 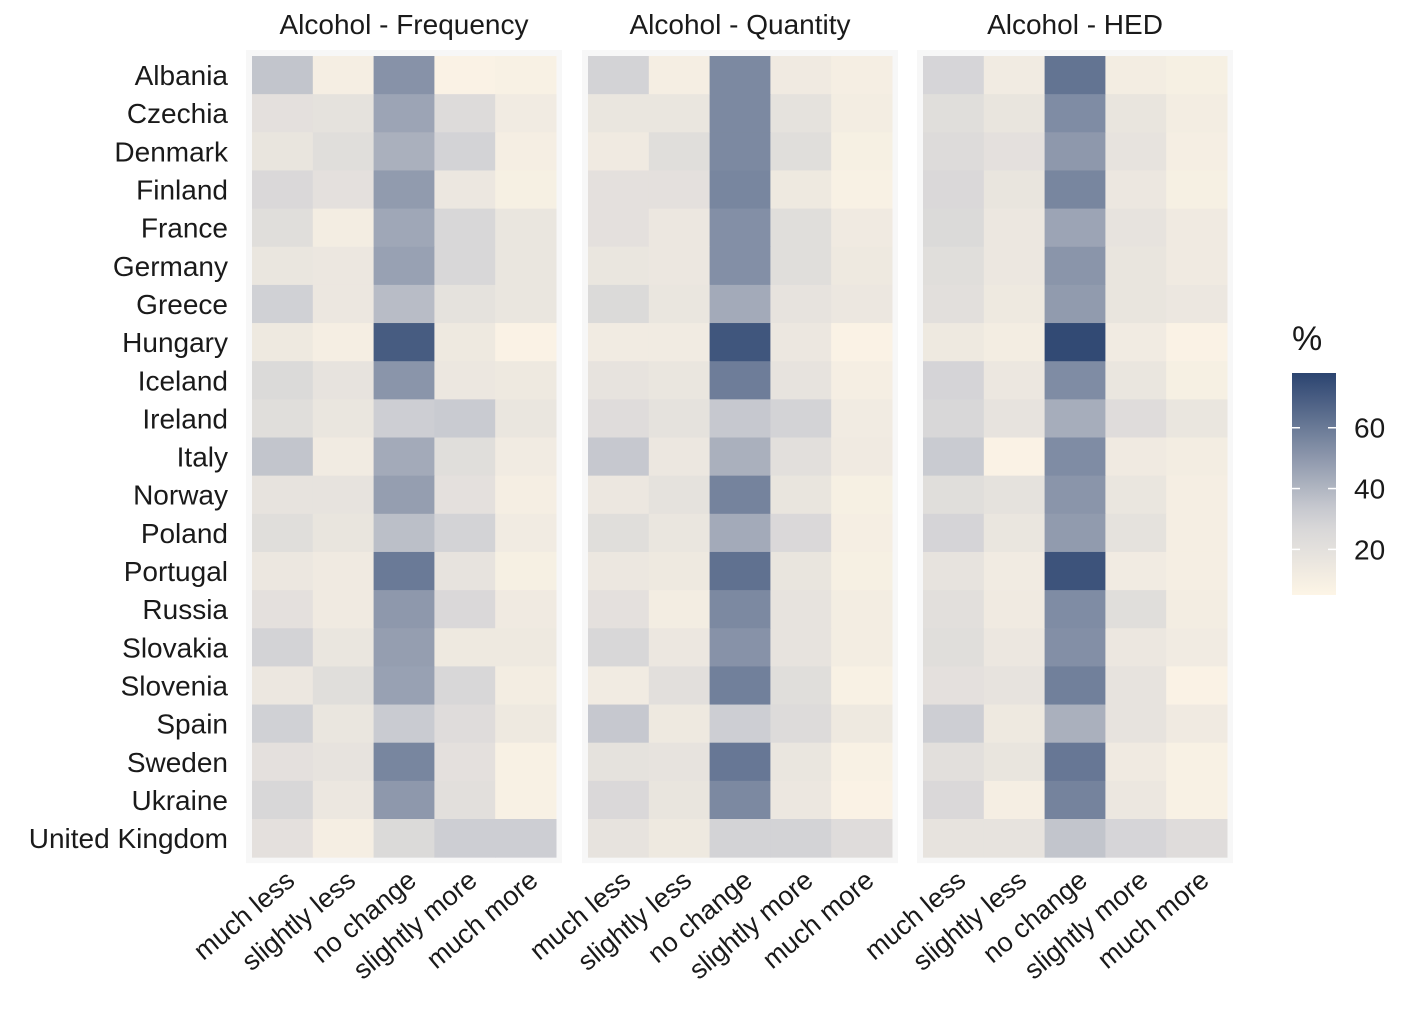 What do you see at coordinates (178, 113) in the screenshot?
I see `y-tick-label: Czechia` at bounding box center [178, 113].